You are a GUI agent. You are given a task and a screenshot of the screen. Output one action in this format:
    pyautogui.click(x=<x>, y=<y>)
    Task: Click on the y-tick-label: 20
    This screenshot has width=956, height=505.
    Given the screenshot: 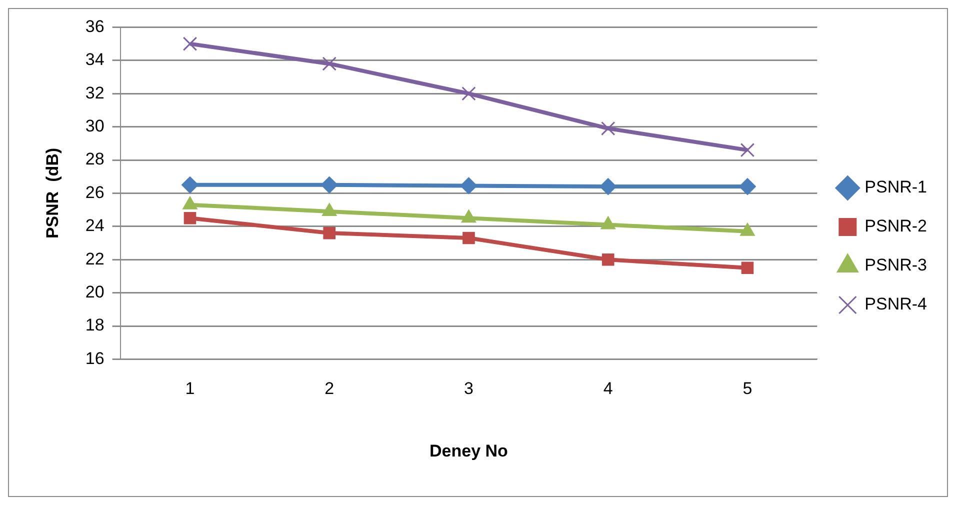 What is the action you would take?
    pyautogui.click(x=94, y=292)
    